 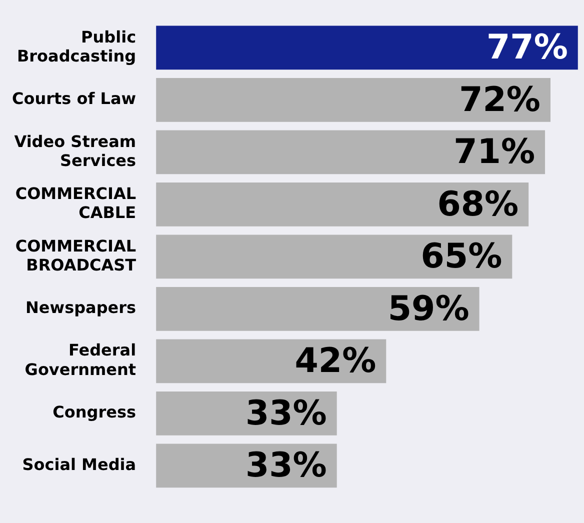 I want to click on data-label: 65%, so click(x=461, y=256).